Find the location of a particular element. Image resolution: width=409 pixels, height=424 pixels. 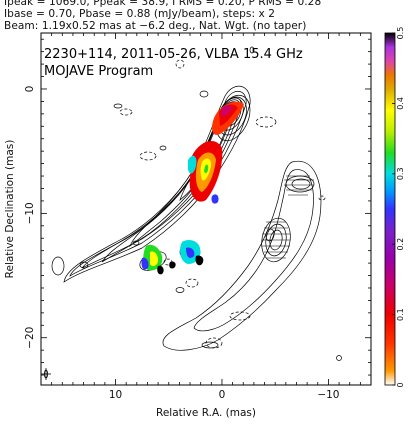

x-tick-label: 0 is located at coordinates (222, 395).